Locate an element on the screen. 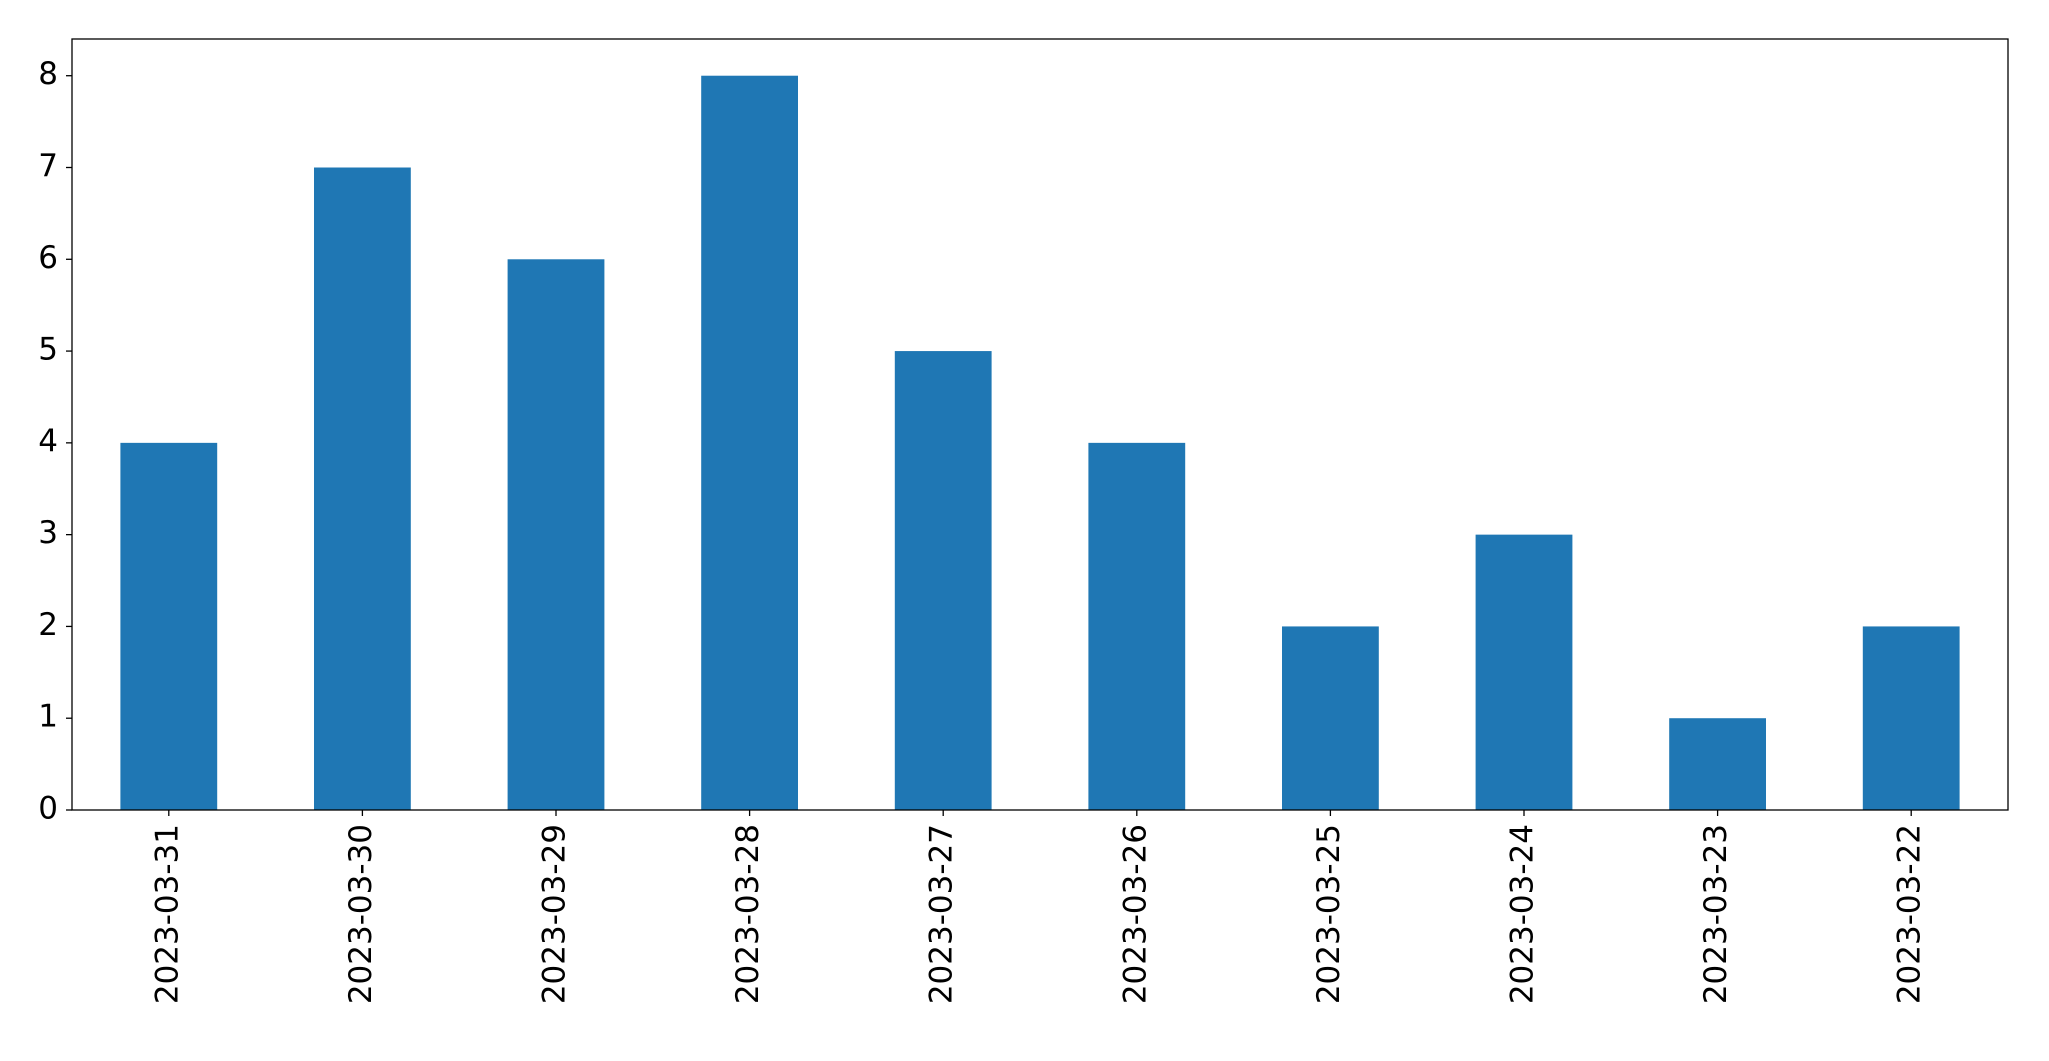 The height and width of the screenshot is (1061, 2049). x-tick-label: 2023-03-29 is located at coordinates (555, 914).